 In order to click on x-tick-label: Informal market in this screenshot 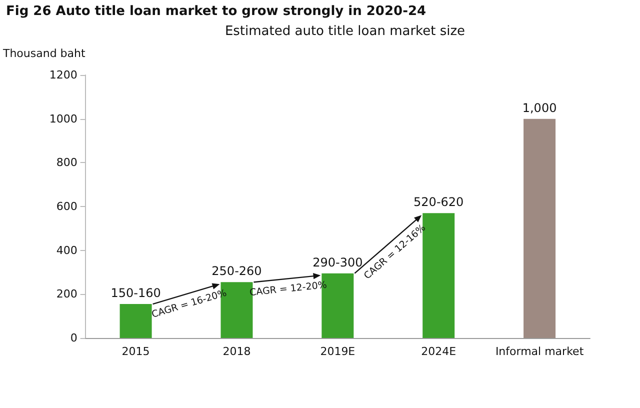, I will do `click(539, 351)`.